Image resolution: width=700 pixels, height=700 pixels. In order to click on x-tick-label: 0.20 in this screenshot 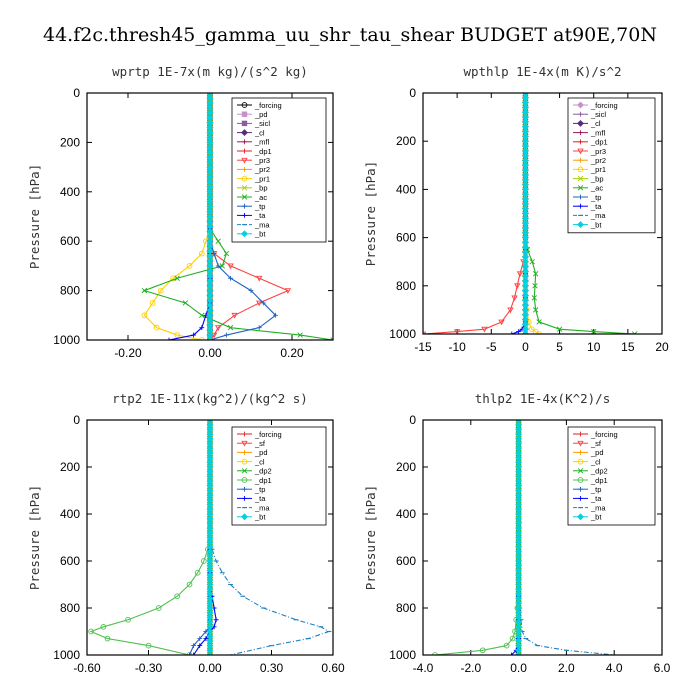, I will do `click(292, 353)`.